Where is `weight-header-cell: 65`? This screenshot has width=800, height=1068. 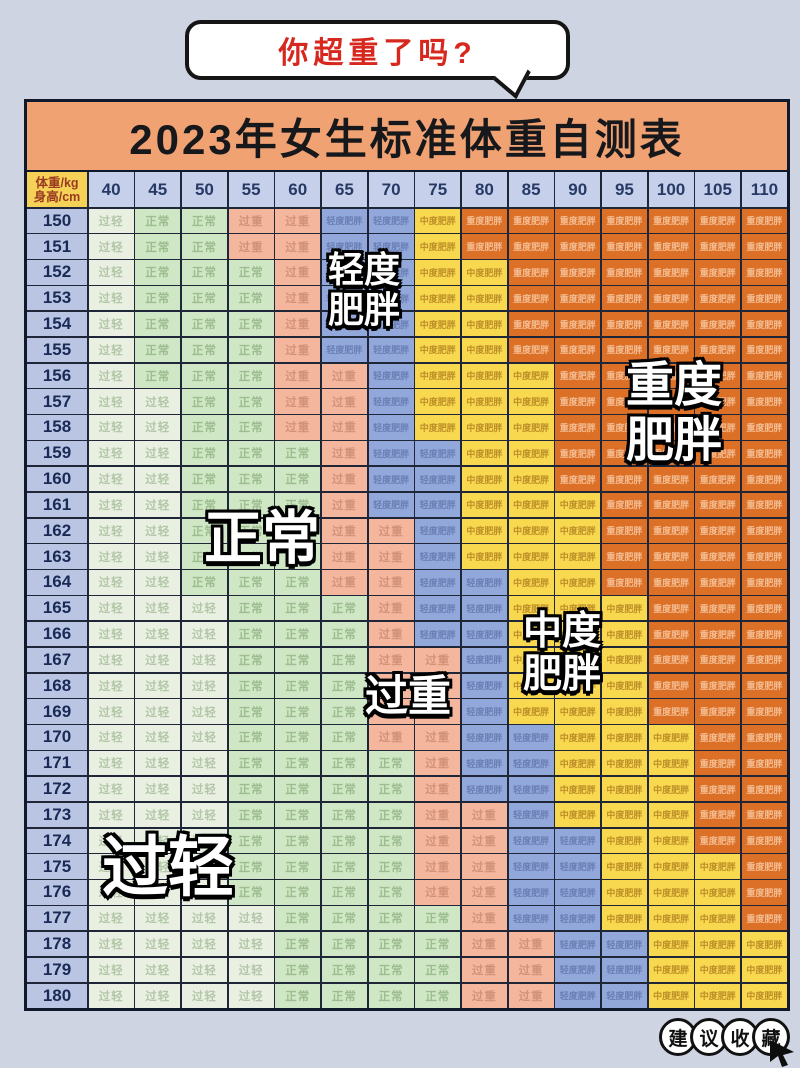
weight-header-cell: 65 is located at coordinates (344, 189).